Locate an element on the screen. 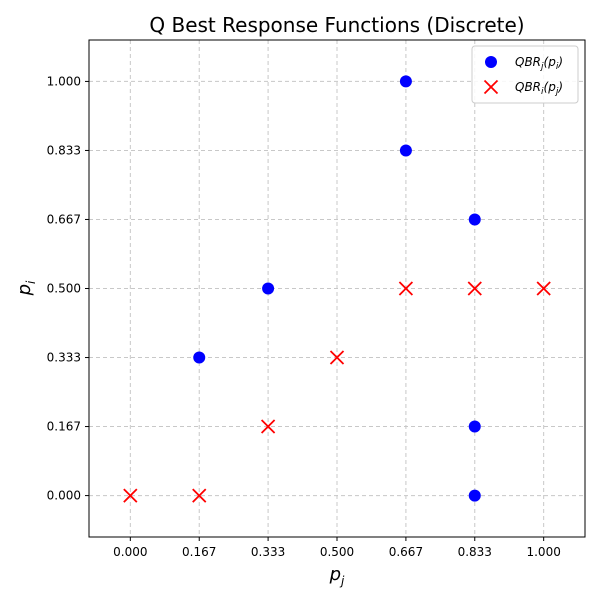 This screenshot has width=600, height=600. legend: QBRj(pi) QBRi(pj) is located at coordinates (525, 74).